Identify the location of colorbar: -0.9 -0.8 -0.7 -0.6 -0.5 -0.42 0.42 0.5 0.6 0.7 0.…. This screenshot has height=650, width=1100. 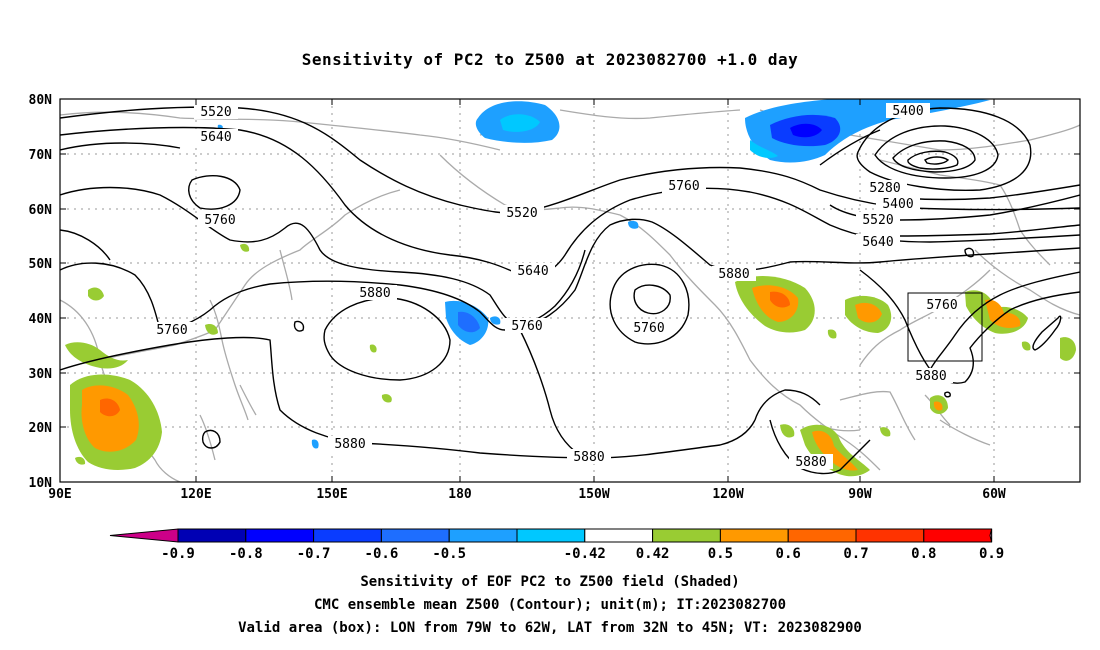
(556, 545).